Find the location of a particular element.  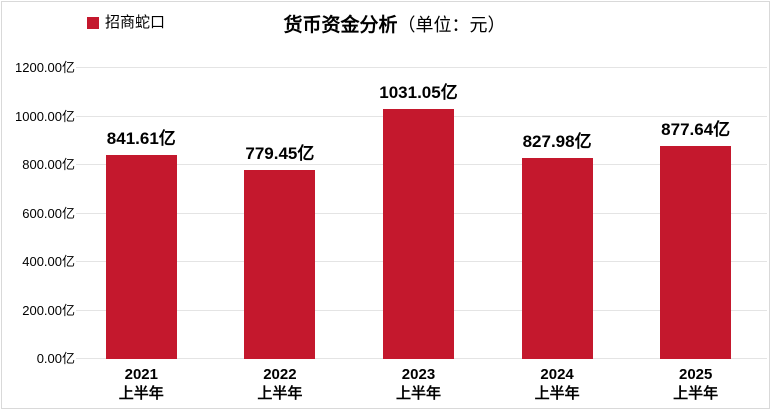

y-axis-tick-label: 200.00亿 is located at coordinates (48, 310).